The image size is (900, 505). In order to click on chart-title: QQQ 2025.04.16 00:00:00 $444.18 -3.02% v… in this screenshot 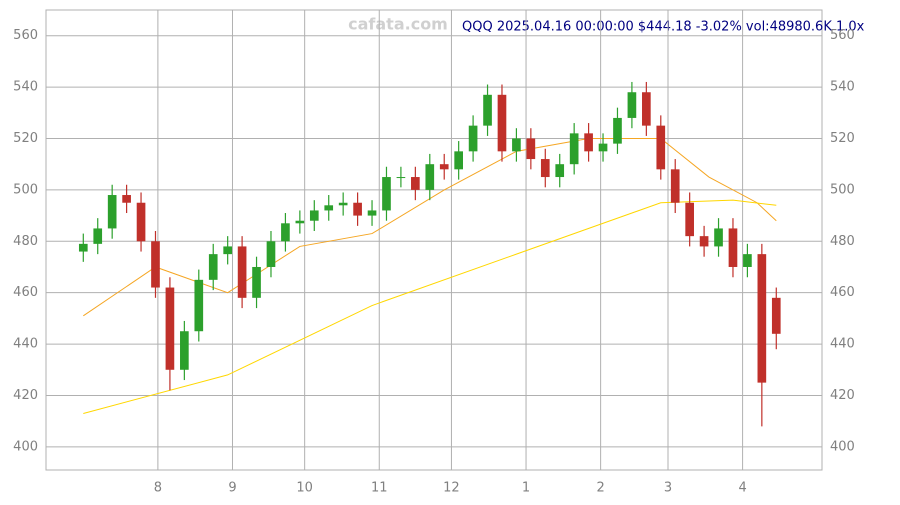, I will do `click(663, 27)`.